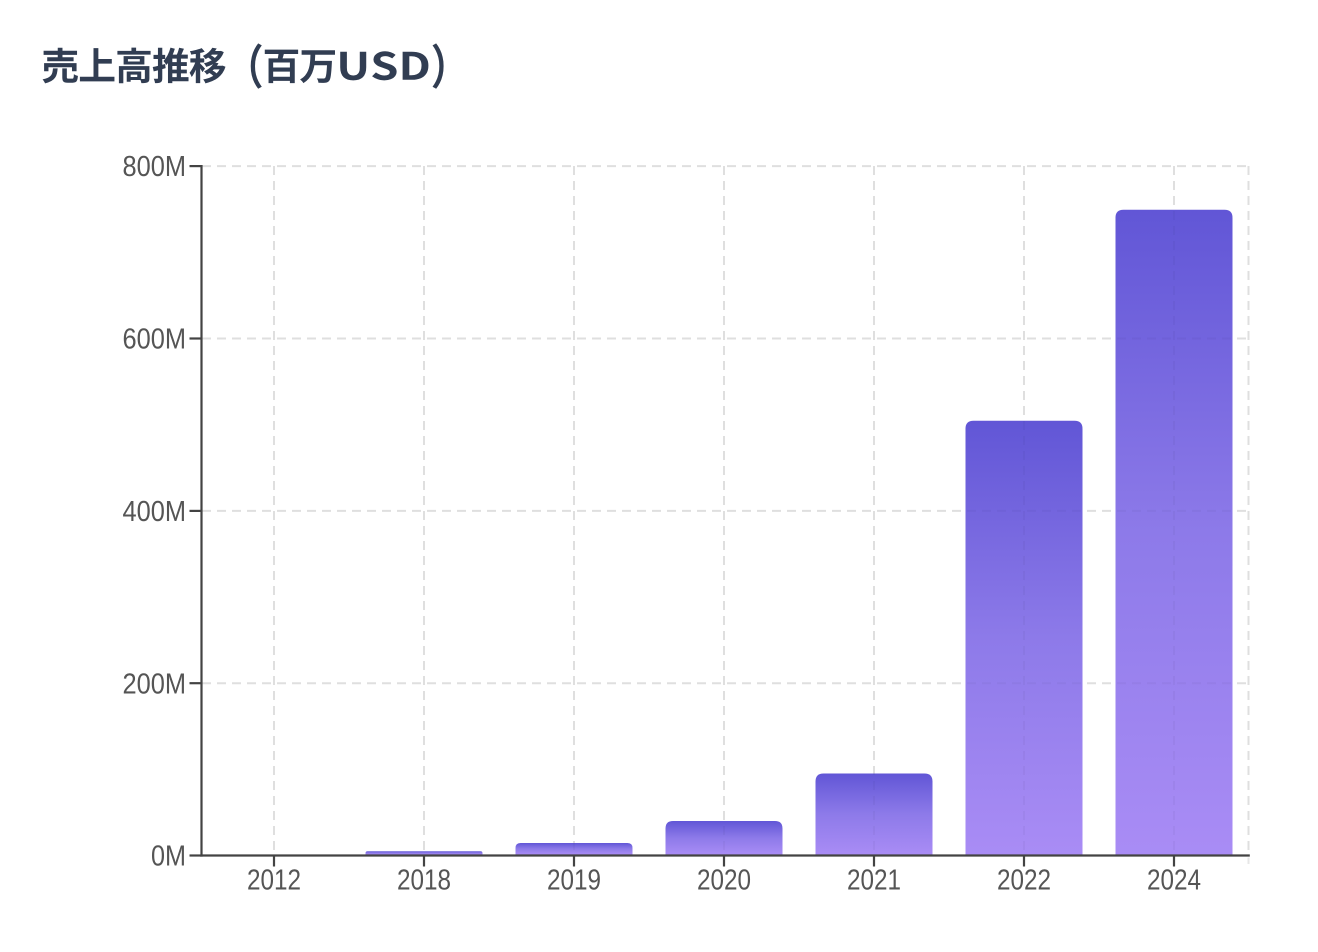  What do you see at coordinates (155, 684) in the screenshot?
I see `svg-text: 200M` at bounding box center [155, 684].